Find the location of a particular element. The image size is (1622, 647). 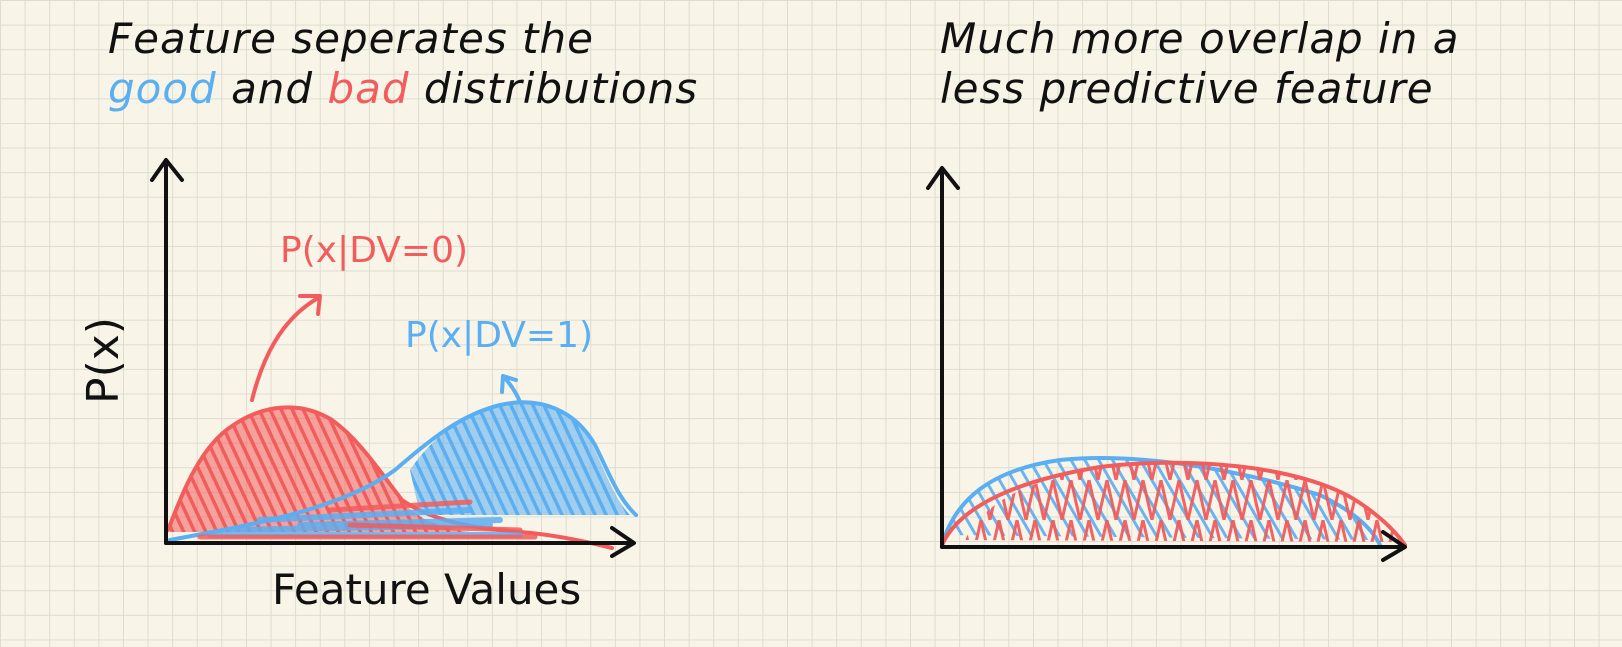

good-word: good is located at coordinates (162, 88).